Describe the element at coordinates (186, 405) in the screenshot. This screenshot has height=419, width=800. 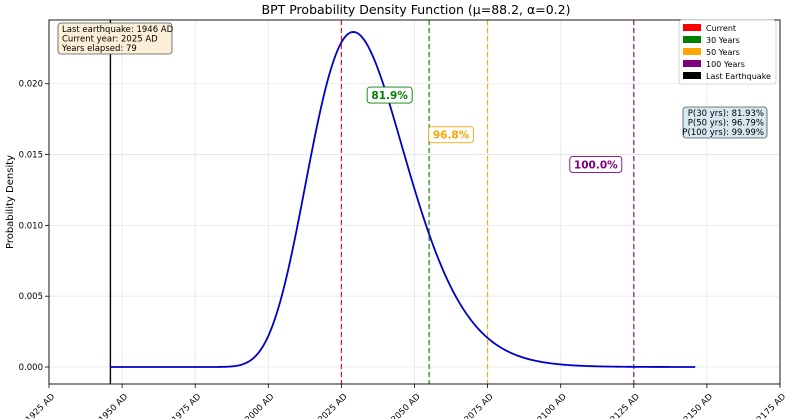
I see `x-tick-label: 1975 AD` at that location.